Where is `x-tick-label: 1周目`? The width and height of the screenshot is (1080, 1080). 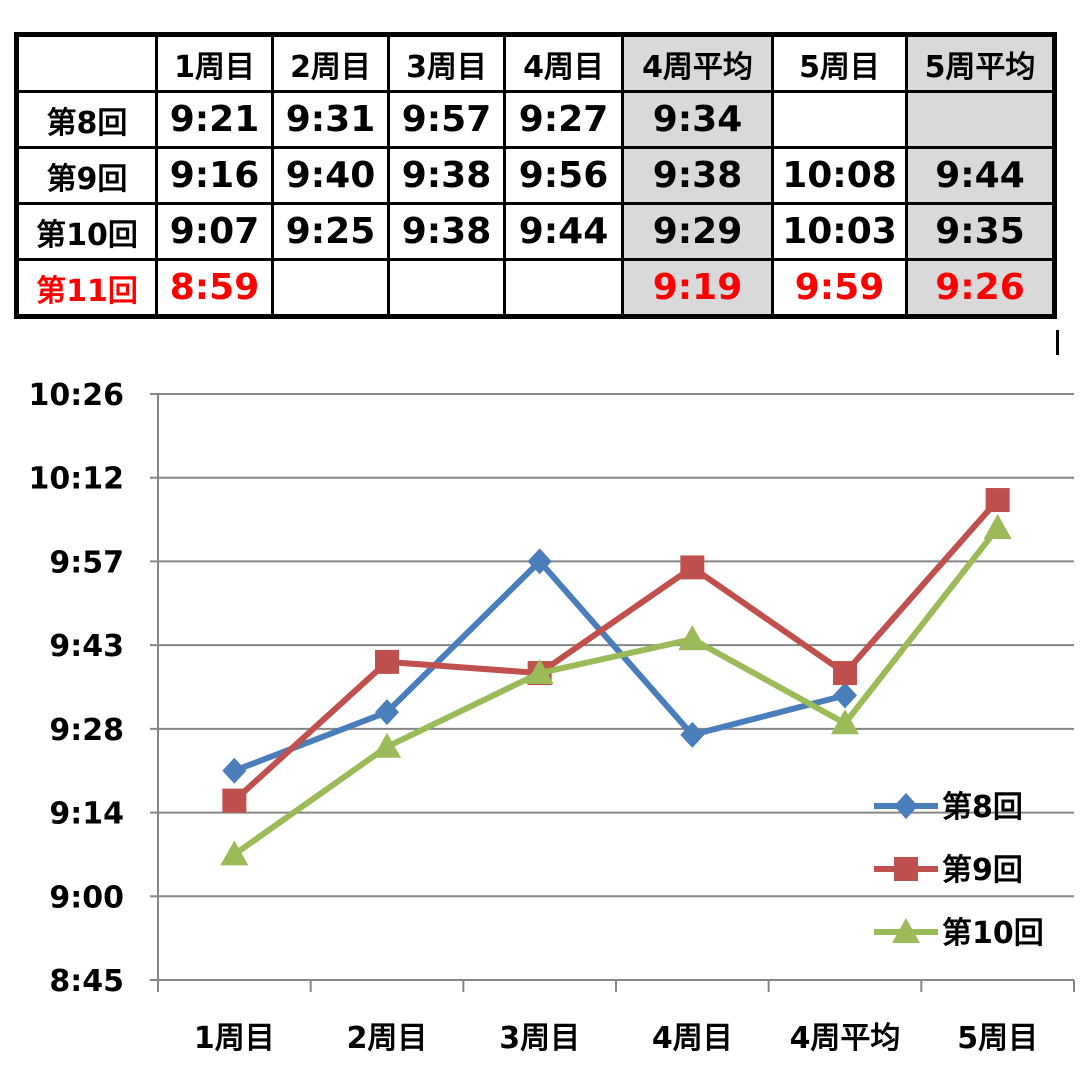
x-tick-label: 1周目 is located at coordinates (234, 1038).